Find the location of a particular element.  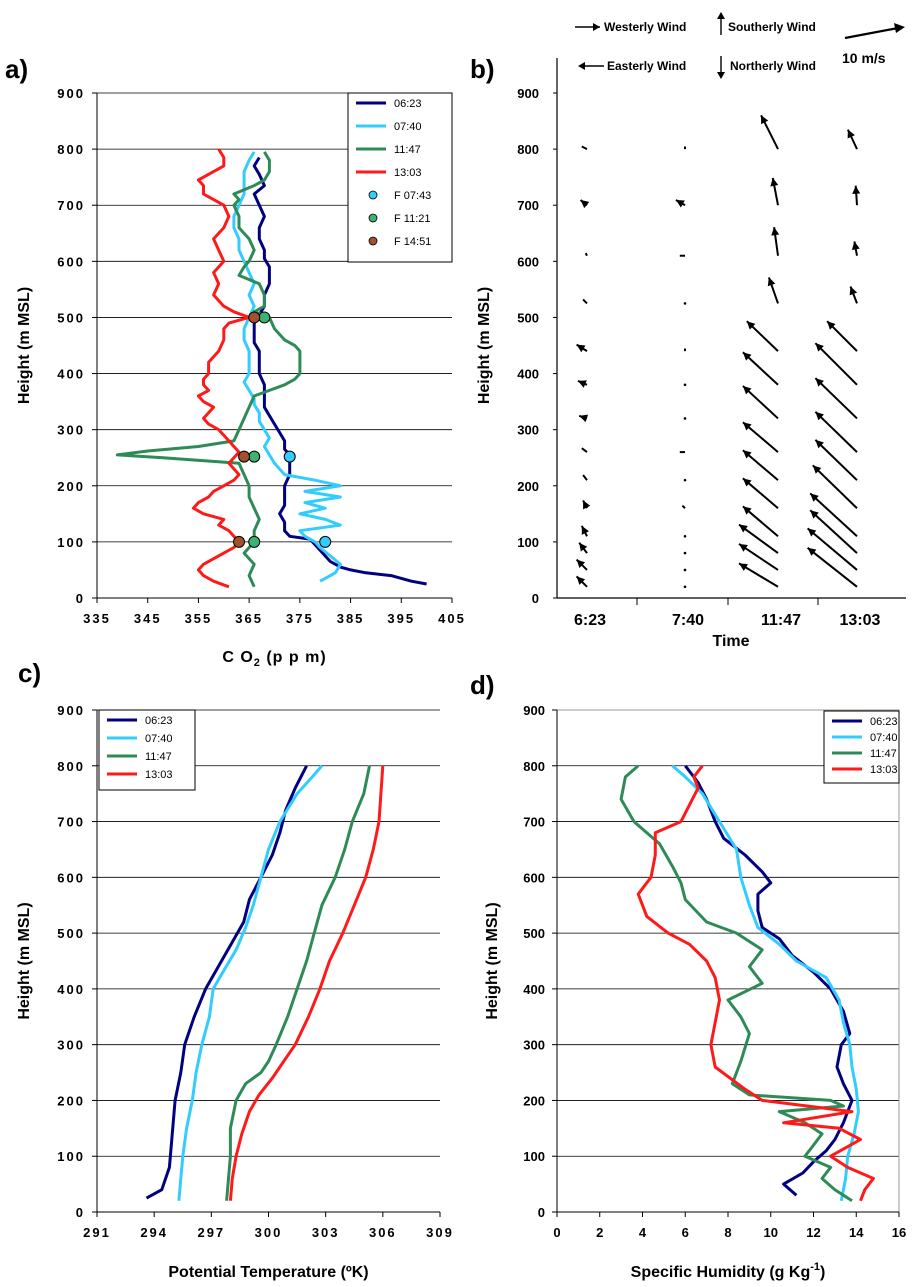

easterly-wind-label: Easterly Wind is located at coordinates (646, 66).